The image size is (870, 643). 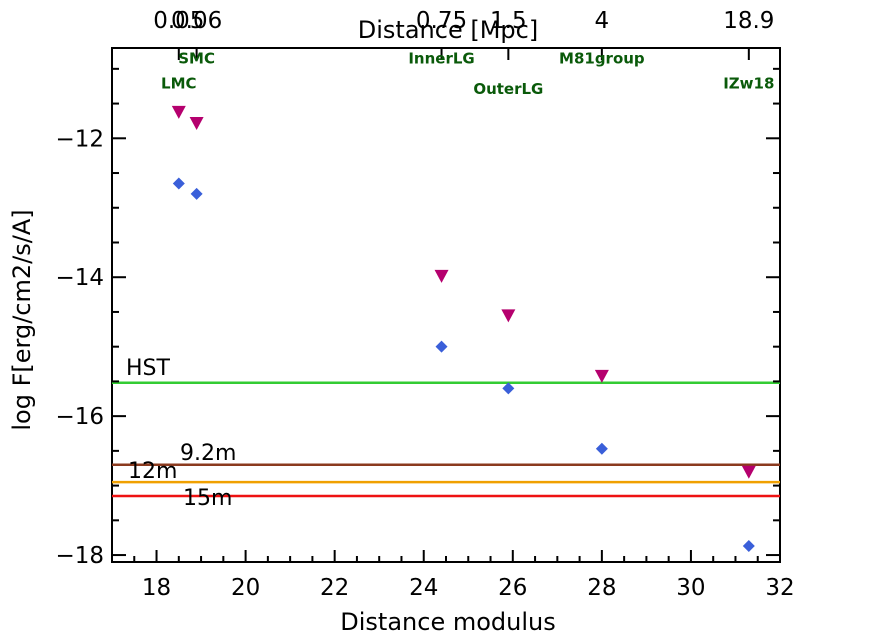 What do you see at coordinates (156, 588) in the screenshot?
I see `x-tick-label: 18` at bounding box center [156, 588].